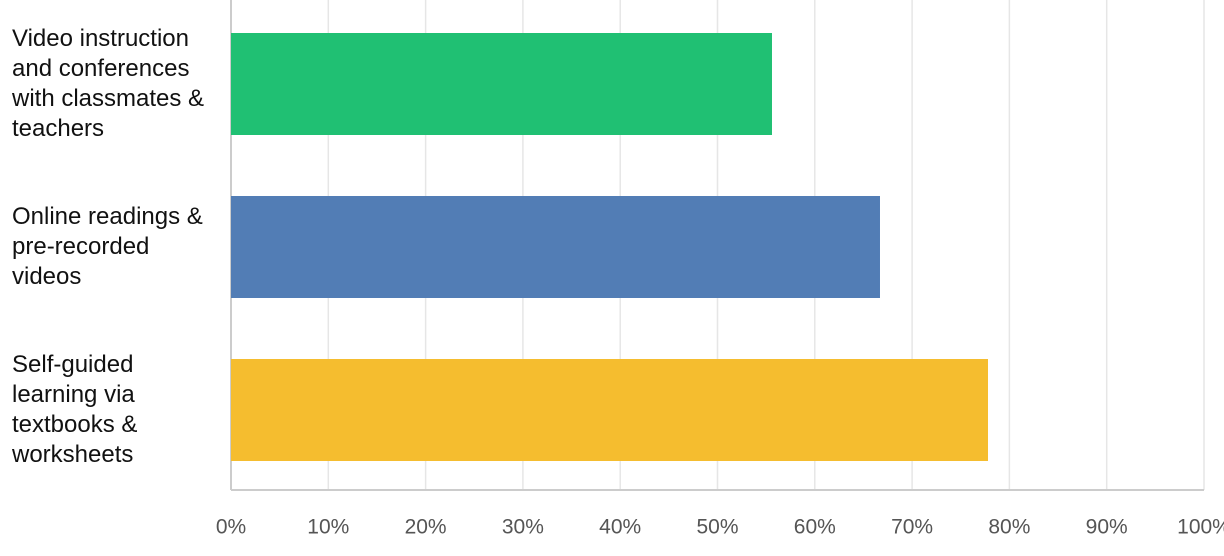 This screenshot has height=556, width=1224. What do you see at coordinates (523, 527) in the screenshot?
I see `x-tick-label: 30%` at bounding box center [523, 527].